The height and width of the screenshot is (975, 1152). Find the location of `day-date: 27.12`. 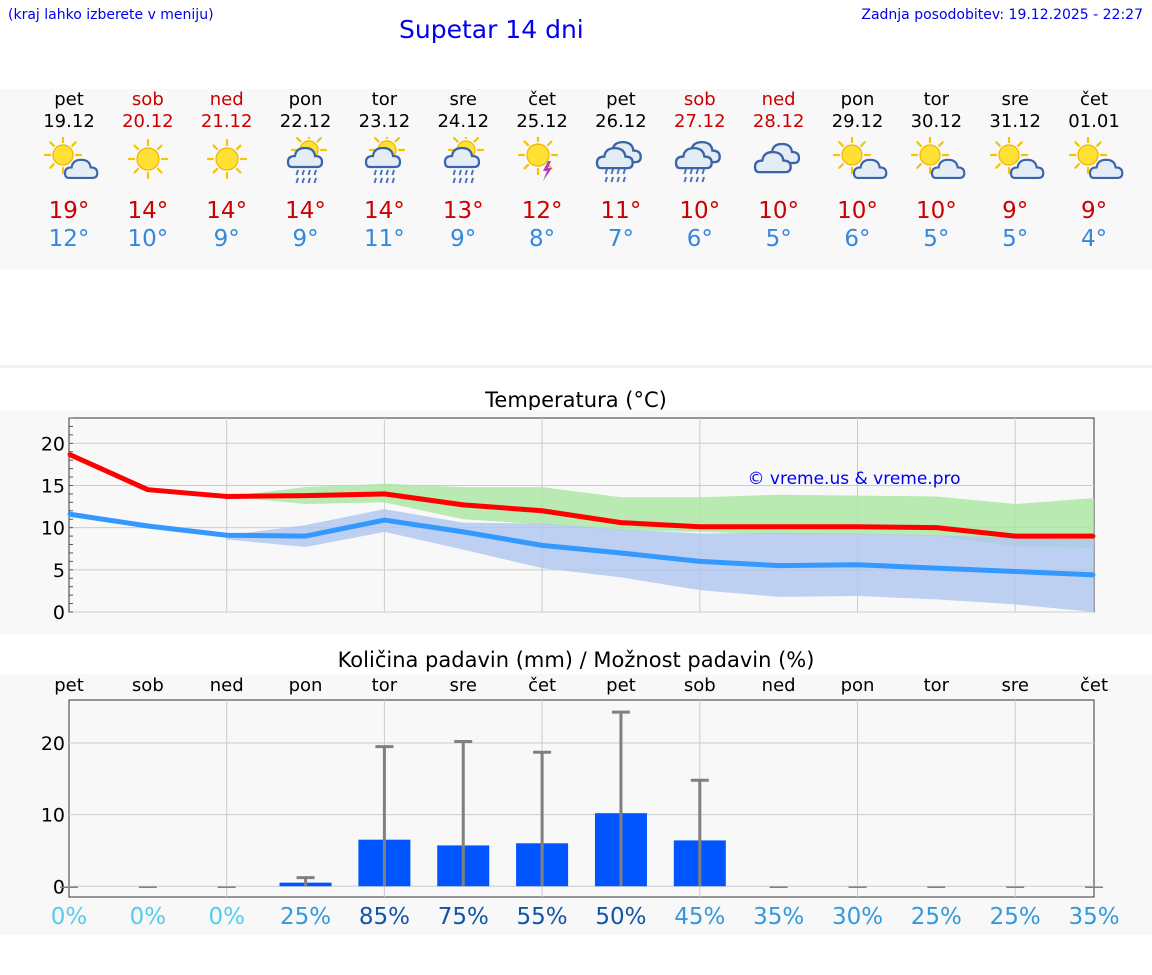

day-date: 27.12 is located at coordinates (700, 121).